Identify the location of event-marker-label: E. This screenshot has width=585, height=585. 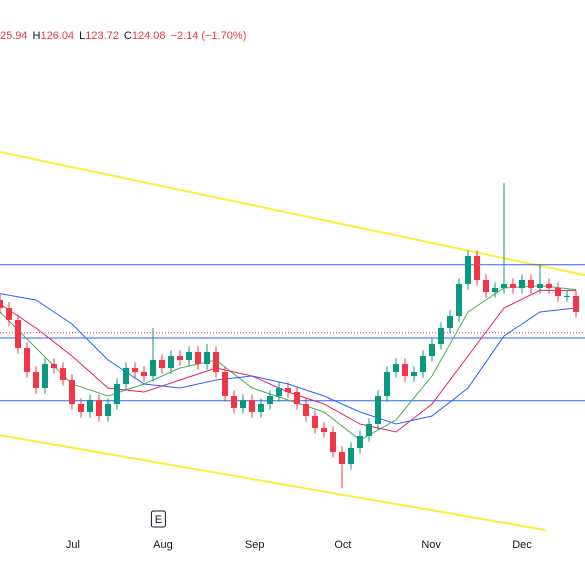
(158, 520).